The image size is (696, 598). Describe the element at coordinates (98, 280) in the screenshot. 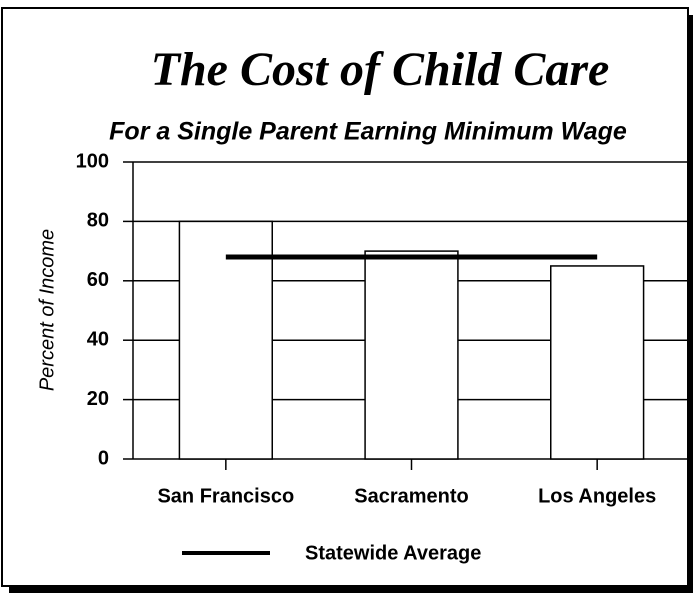

I see `y-tick-label: 60` at that location.